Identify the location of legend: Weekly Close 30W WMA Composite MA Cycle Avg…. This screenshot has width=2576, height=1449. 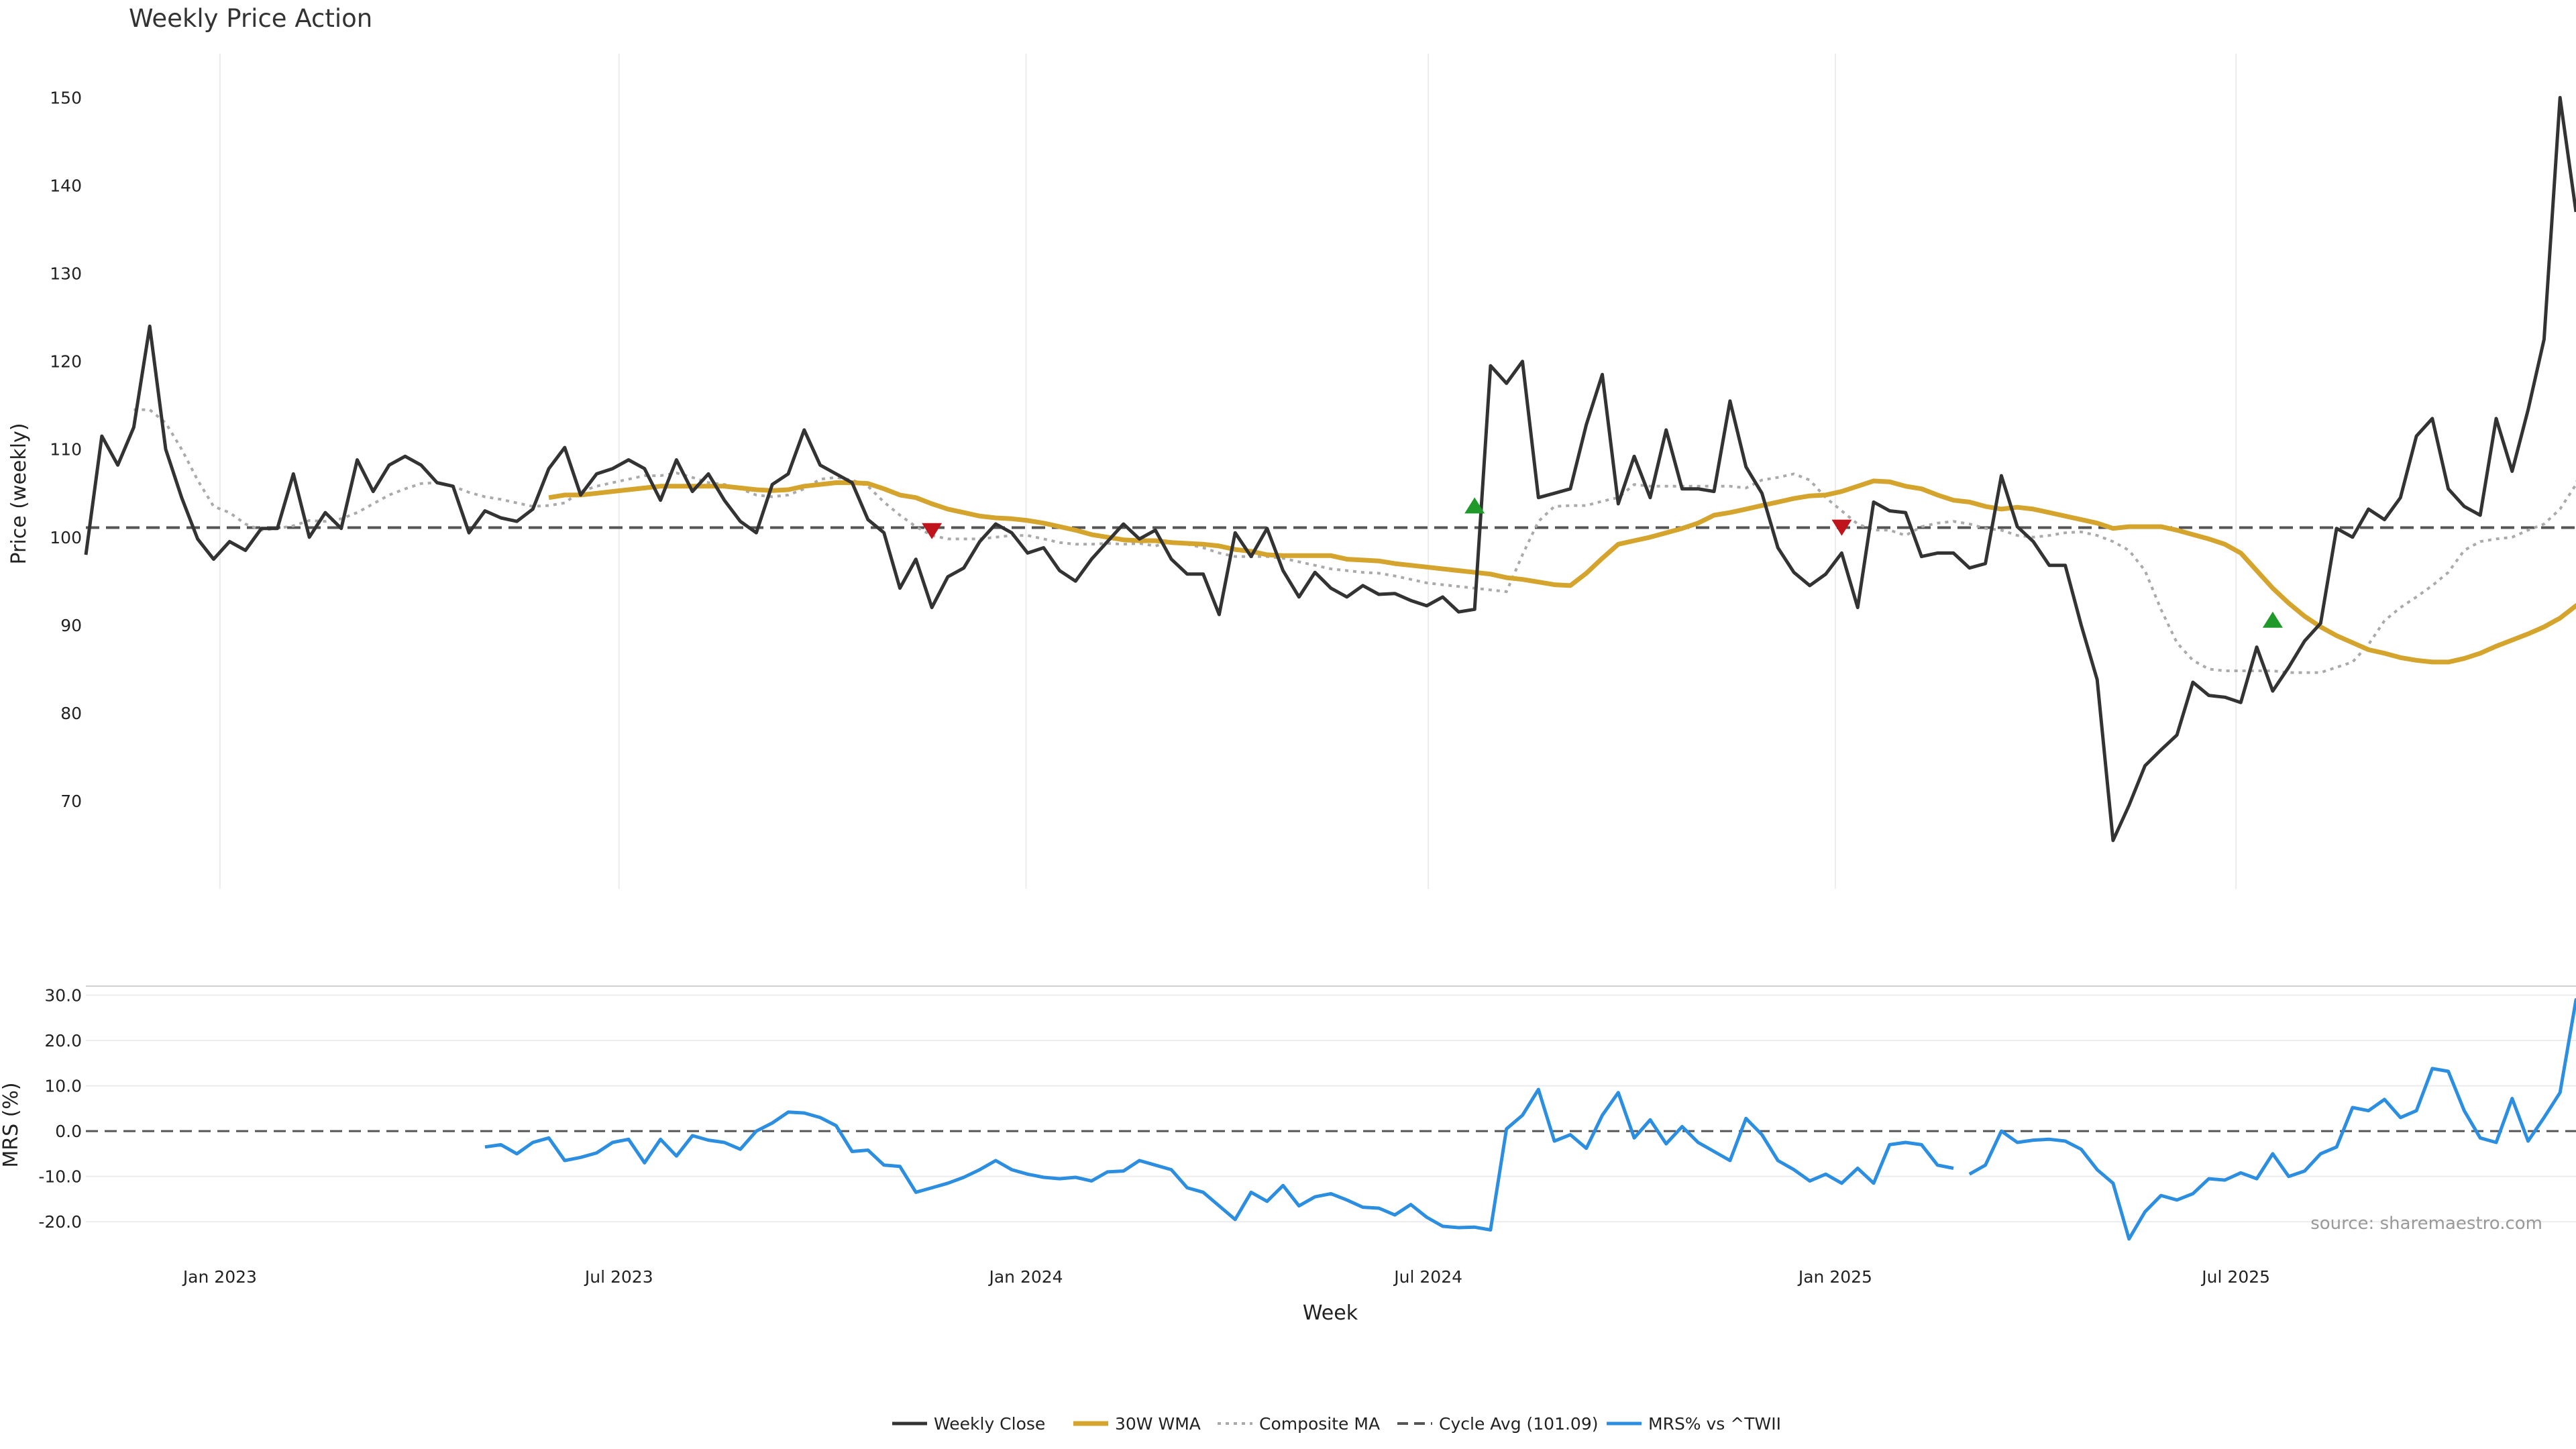
(1336, 1424).